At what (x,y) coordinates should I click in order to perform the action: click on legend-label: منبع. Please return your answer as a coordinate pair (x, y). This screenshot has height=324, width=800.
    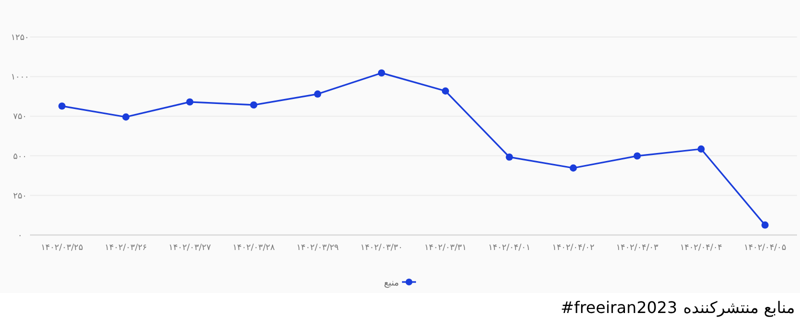
    Looking at the image, I should click on (392, 283).